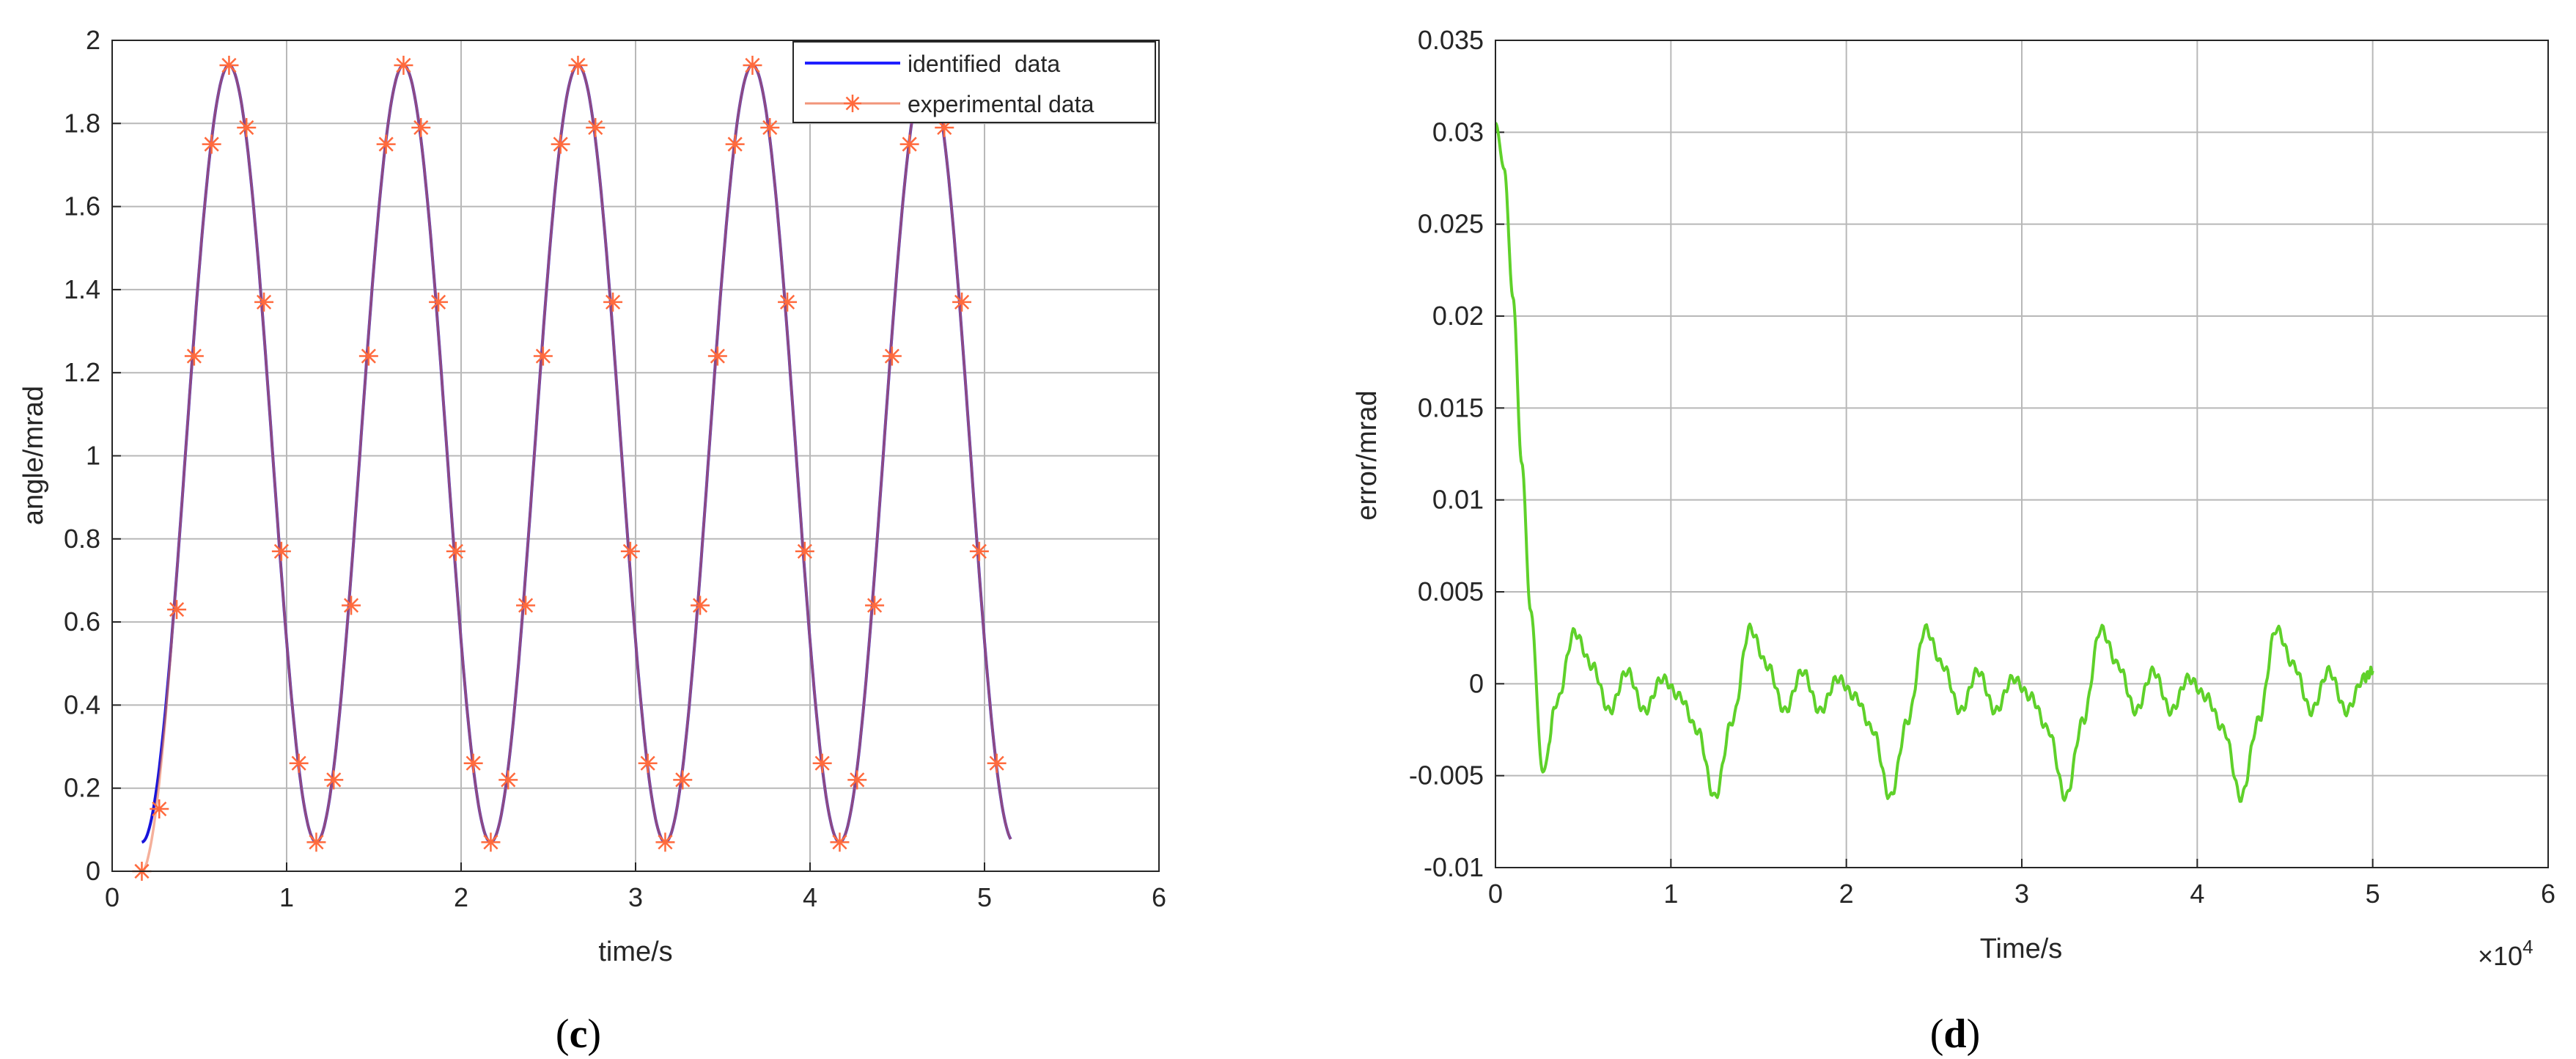 This screenshot has height=1059, width=2576. Describe the element at coordinates (82, 455) in the screenshot. I see `c-y-tick-labels: 0 0.2 0.4 0.6 0.8 1 1.2 1.4 1.6 1.8 2` at that location.